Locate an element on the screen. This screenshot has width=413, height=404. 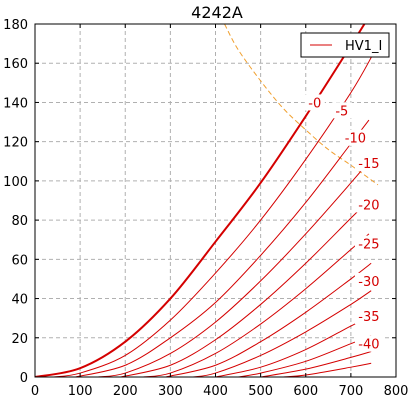
legend: HV1_I is located at coordinates (345, 45).